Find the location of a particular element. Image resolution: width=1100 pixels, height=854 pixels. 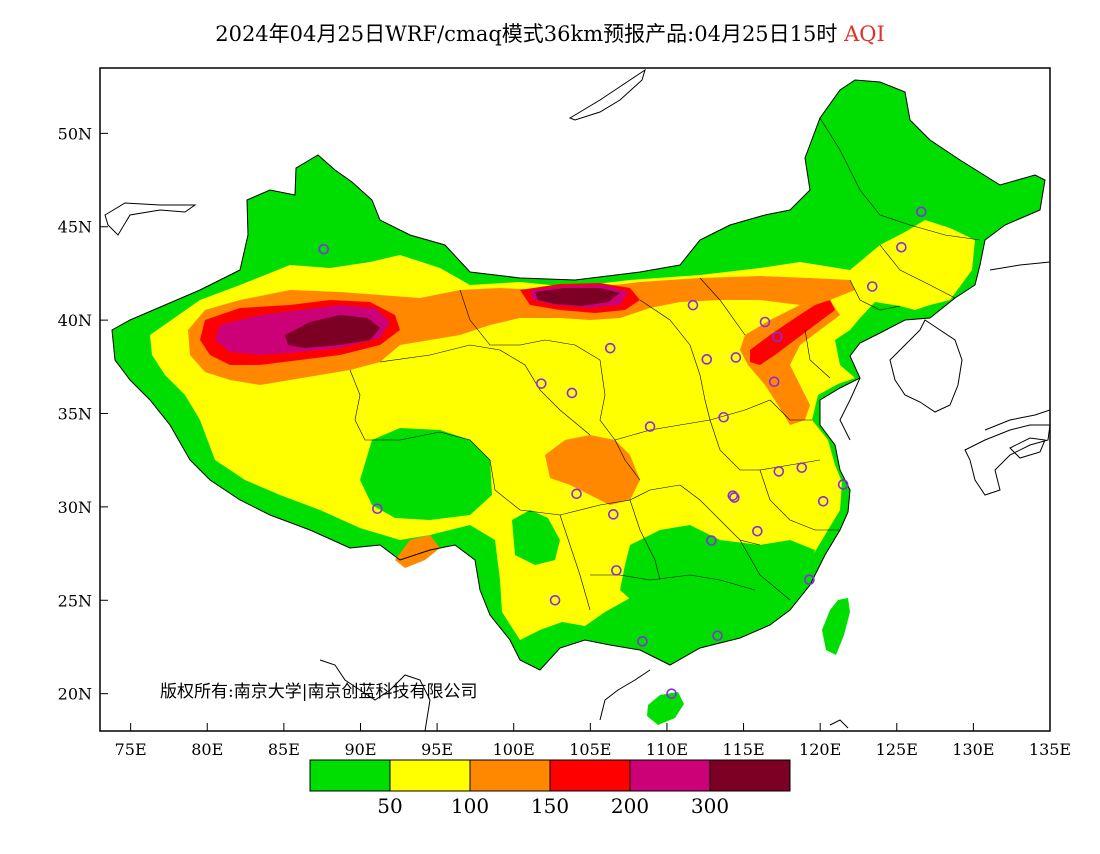

aqi-sensitive-region-sichuan is located at coordinates (592, 470).